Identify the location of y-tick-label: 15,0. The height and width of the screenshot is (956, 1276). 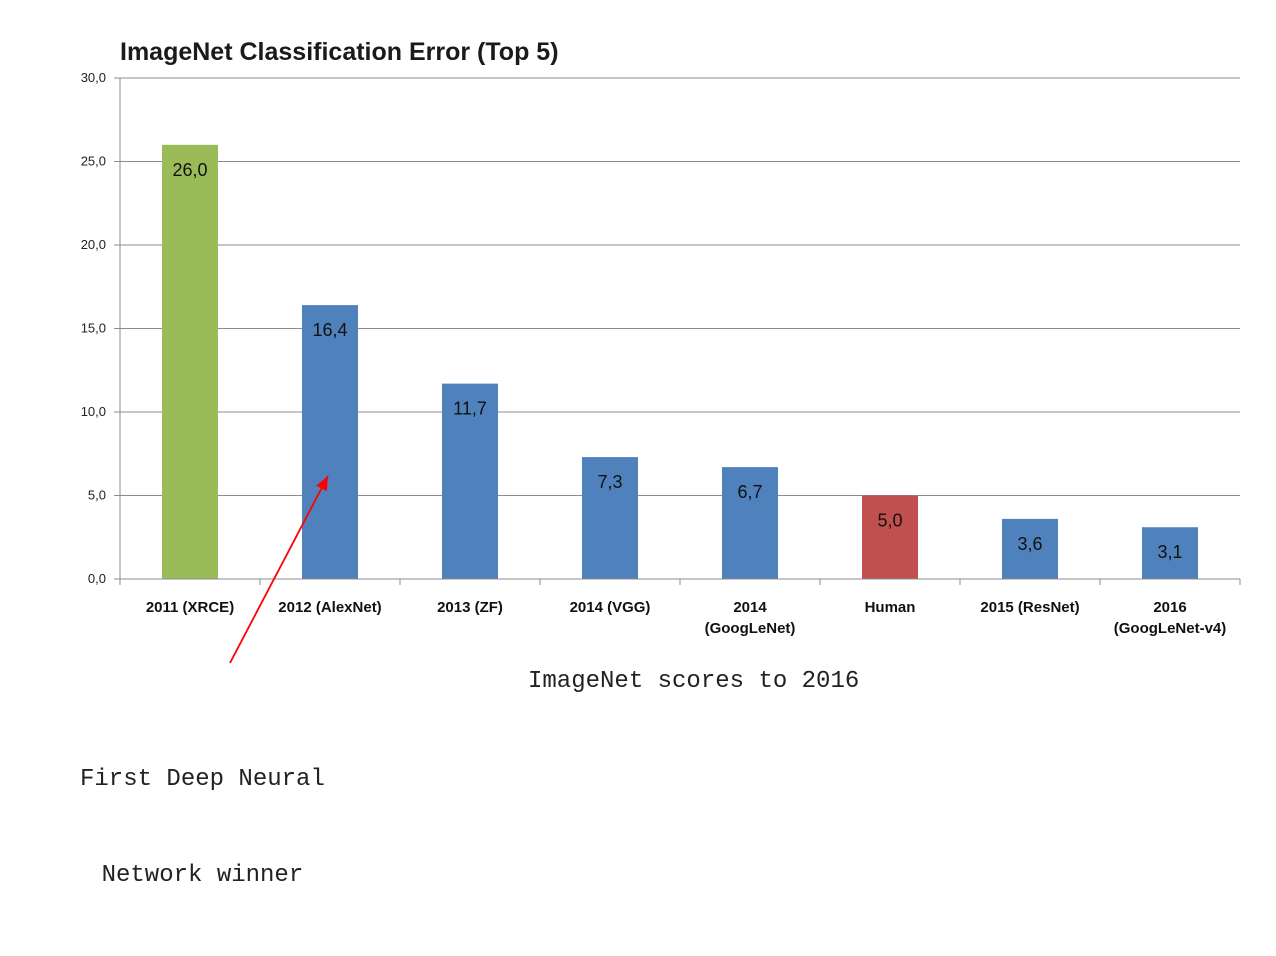
(93, 328).